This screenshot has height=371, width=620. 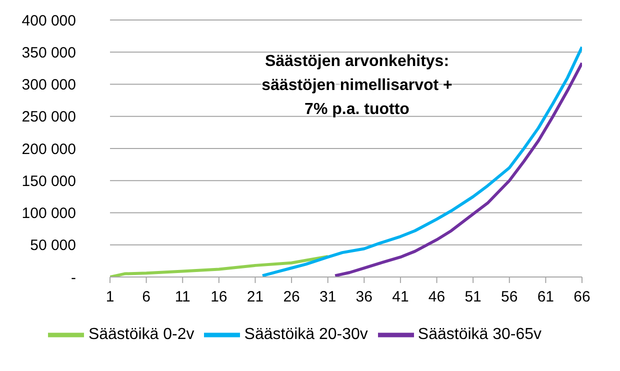 What do you see at coordinates (437, 297) in the screenshot?
I see `x-tick-label: 46` at bounding box center [437, 297].